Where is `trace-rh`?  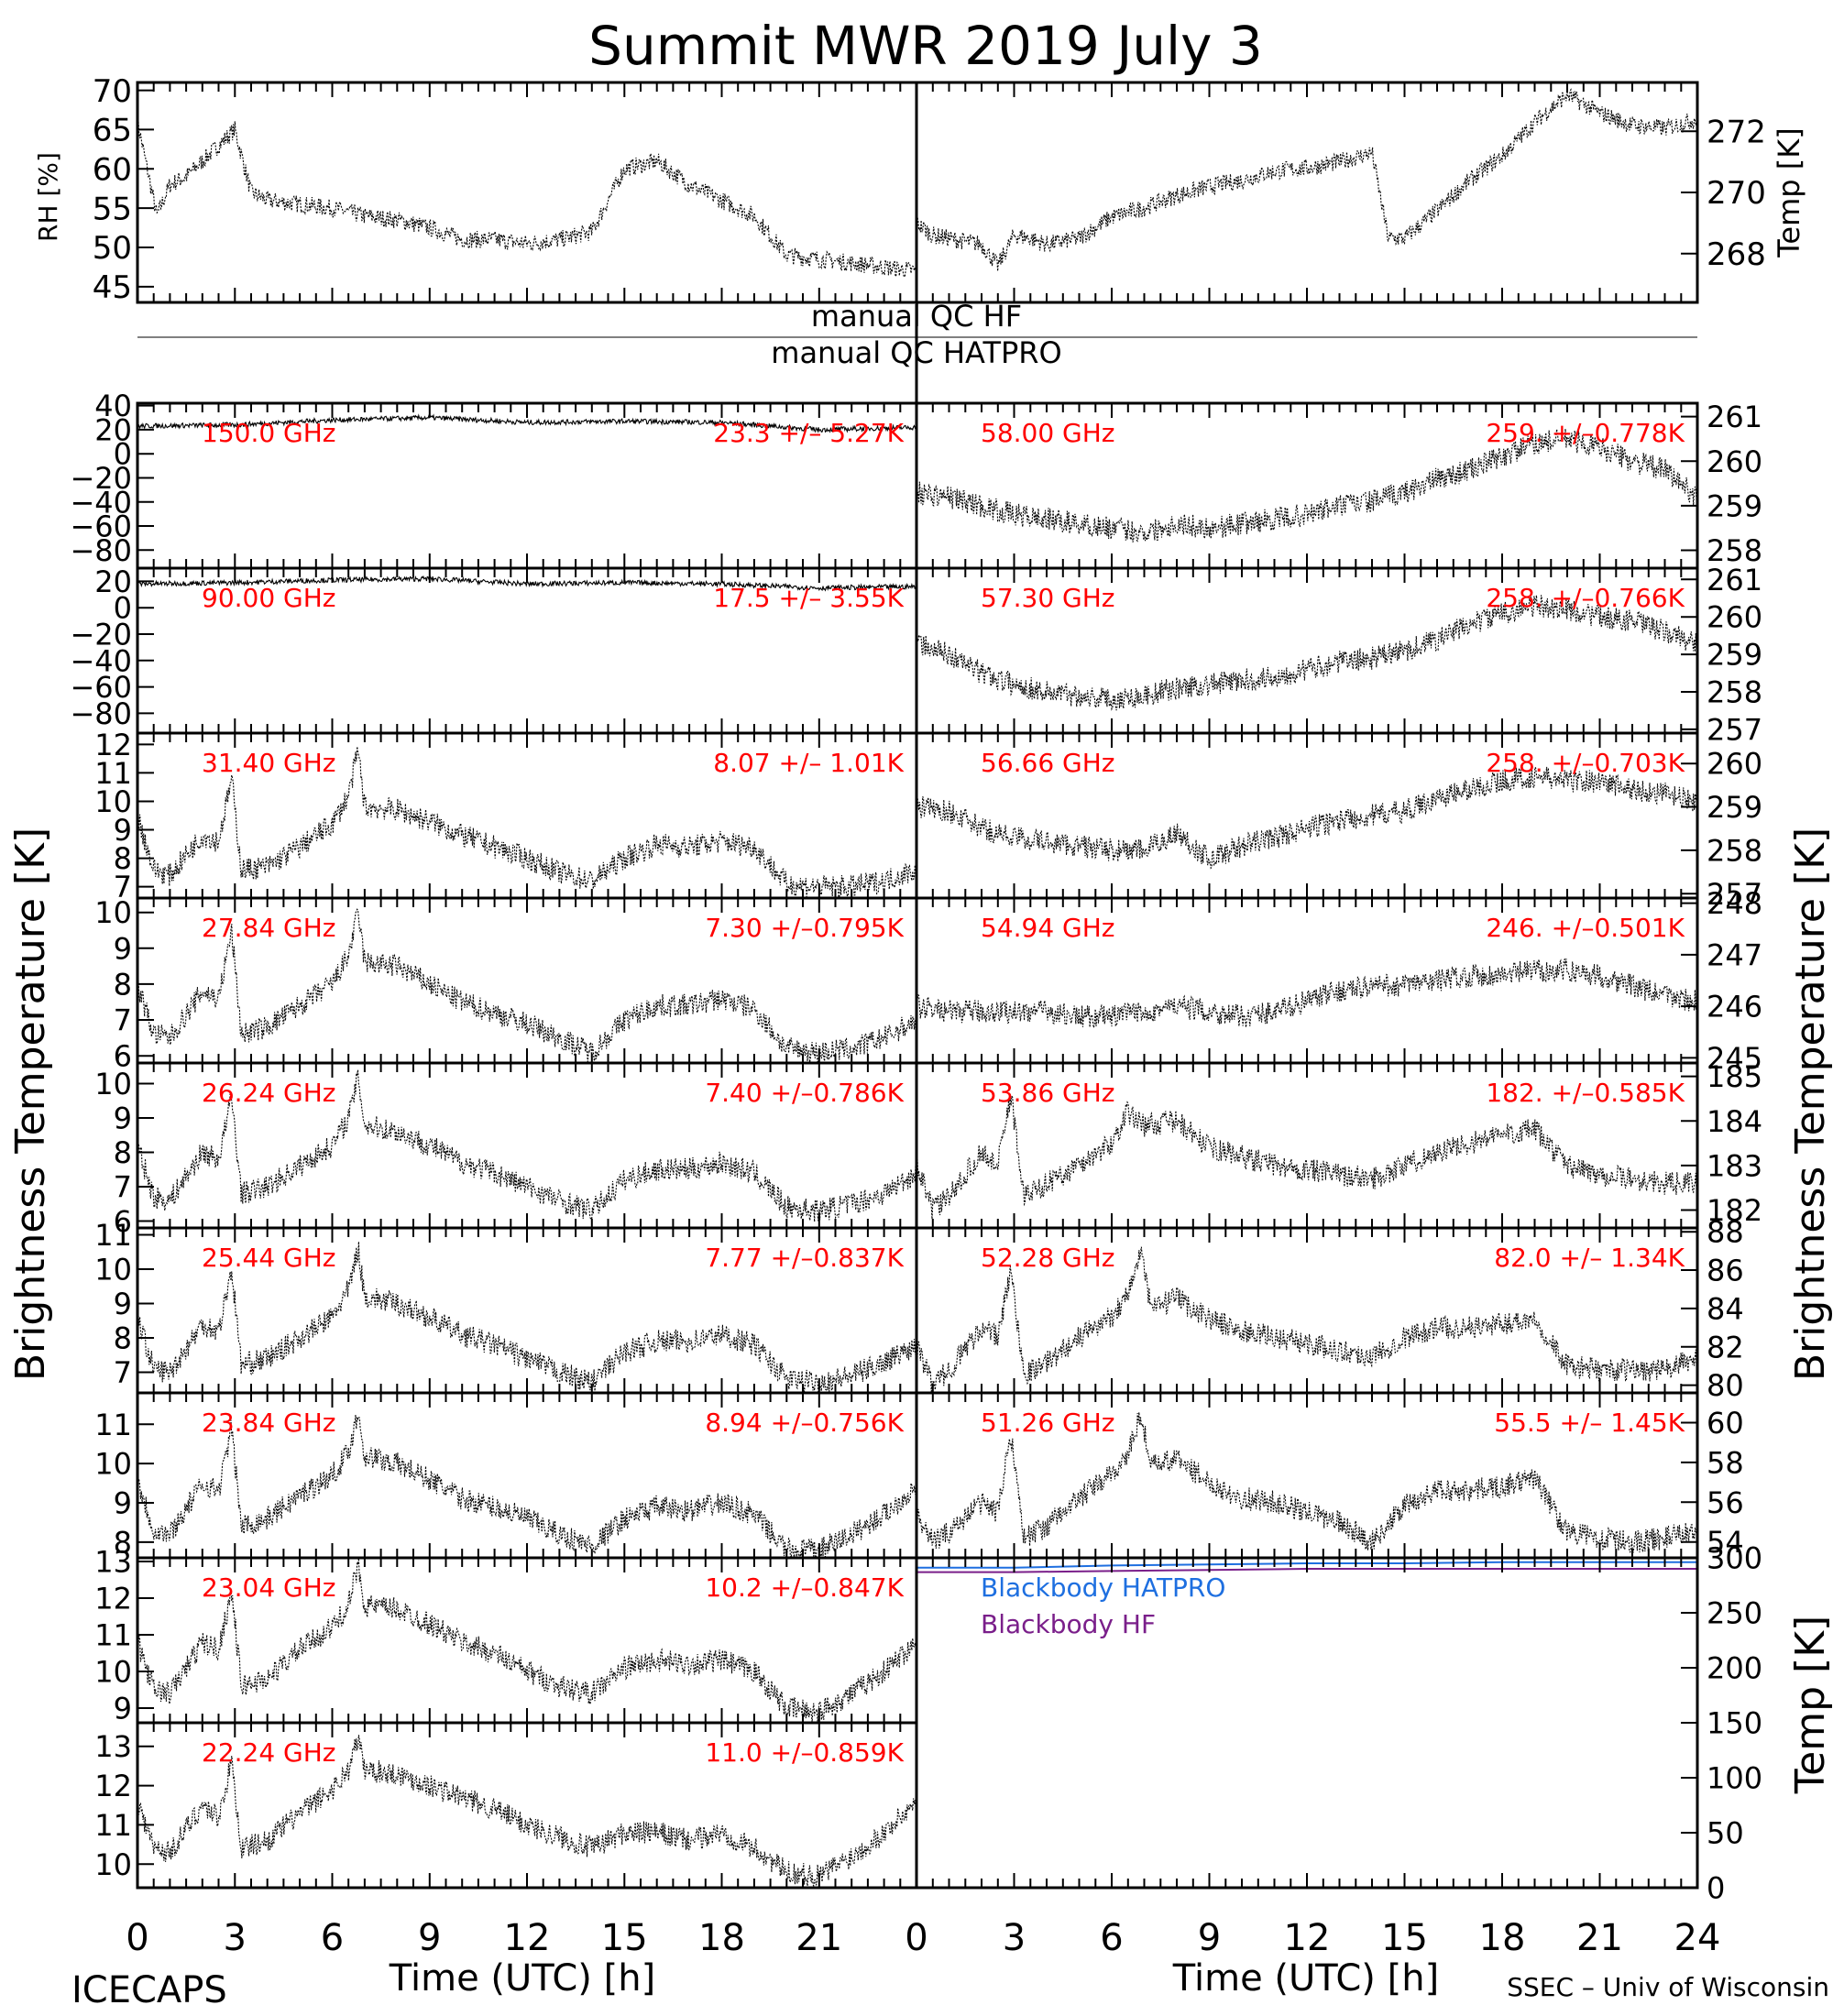
trace-rh is located at coordinates (527, 198).